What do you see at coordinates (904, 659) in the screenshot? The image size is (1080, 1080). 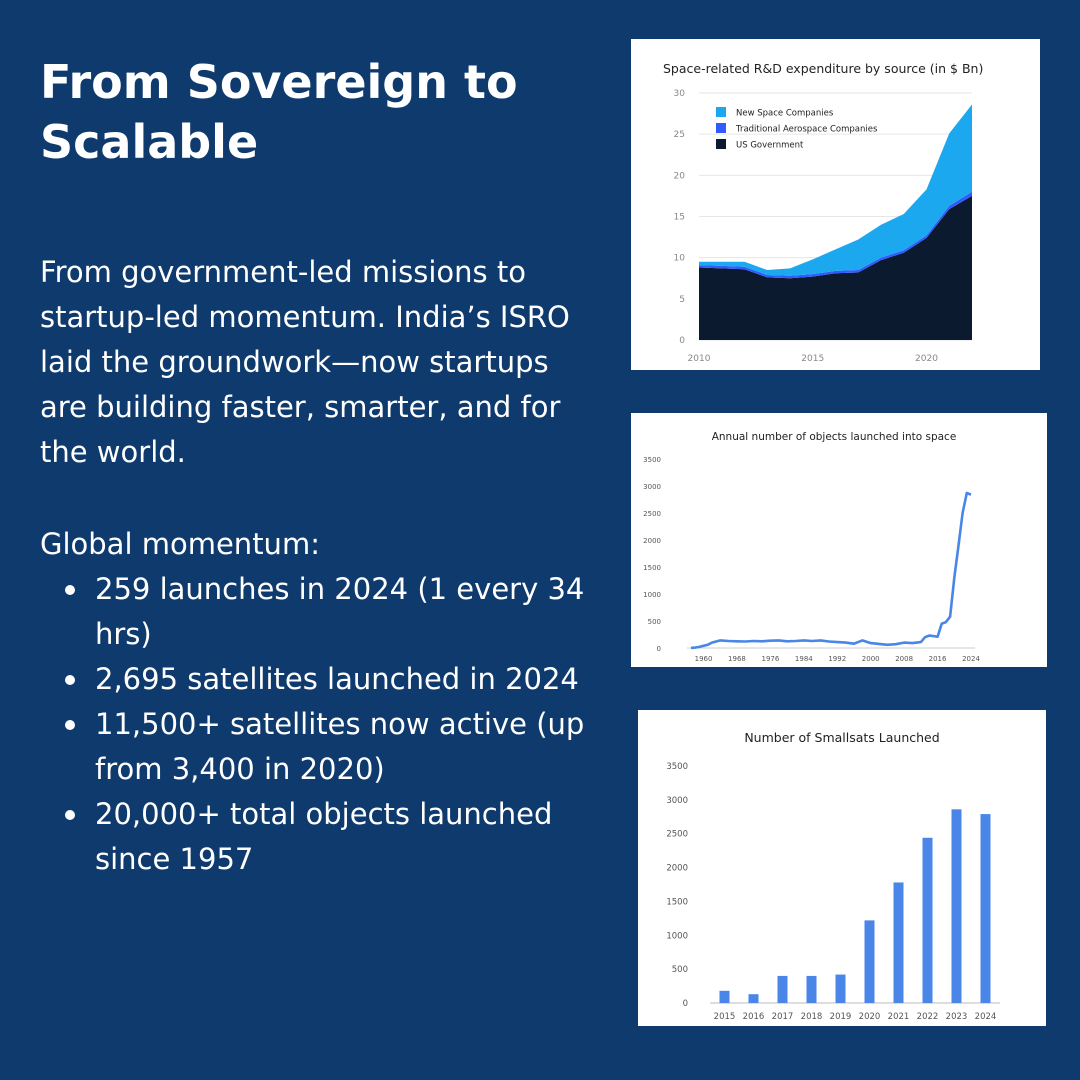 I see `x-tick-label: 2008` at bounding box center [904, 659].